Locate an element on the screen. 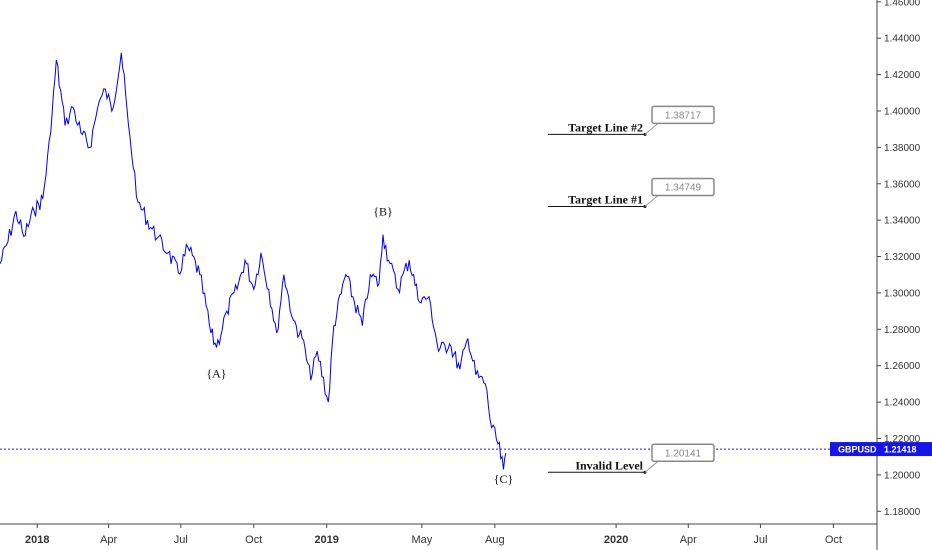 Image resolution: width=932 pixels, height=550 pixels. y-tick-label: 1.42000 is located at coordinates (902, 75).